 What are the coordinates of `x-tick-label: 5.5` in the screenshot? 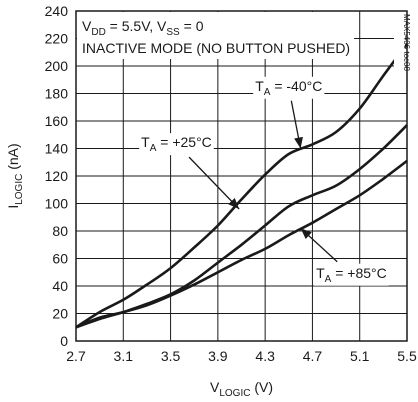 It's located at (407, 356).